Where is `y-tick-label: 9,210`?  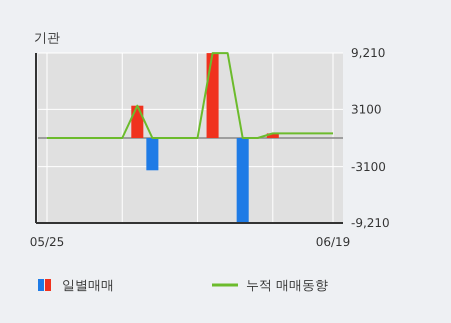 y-tick-label: 9,210 is located at coordinates (368, 53).